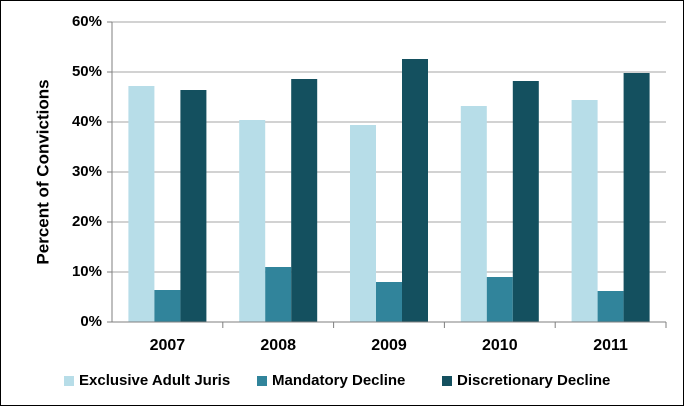  I want to click on x-tick-label: 2007, so click(168, 345).